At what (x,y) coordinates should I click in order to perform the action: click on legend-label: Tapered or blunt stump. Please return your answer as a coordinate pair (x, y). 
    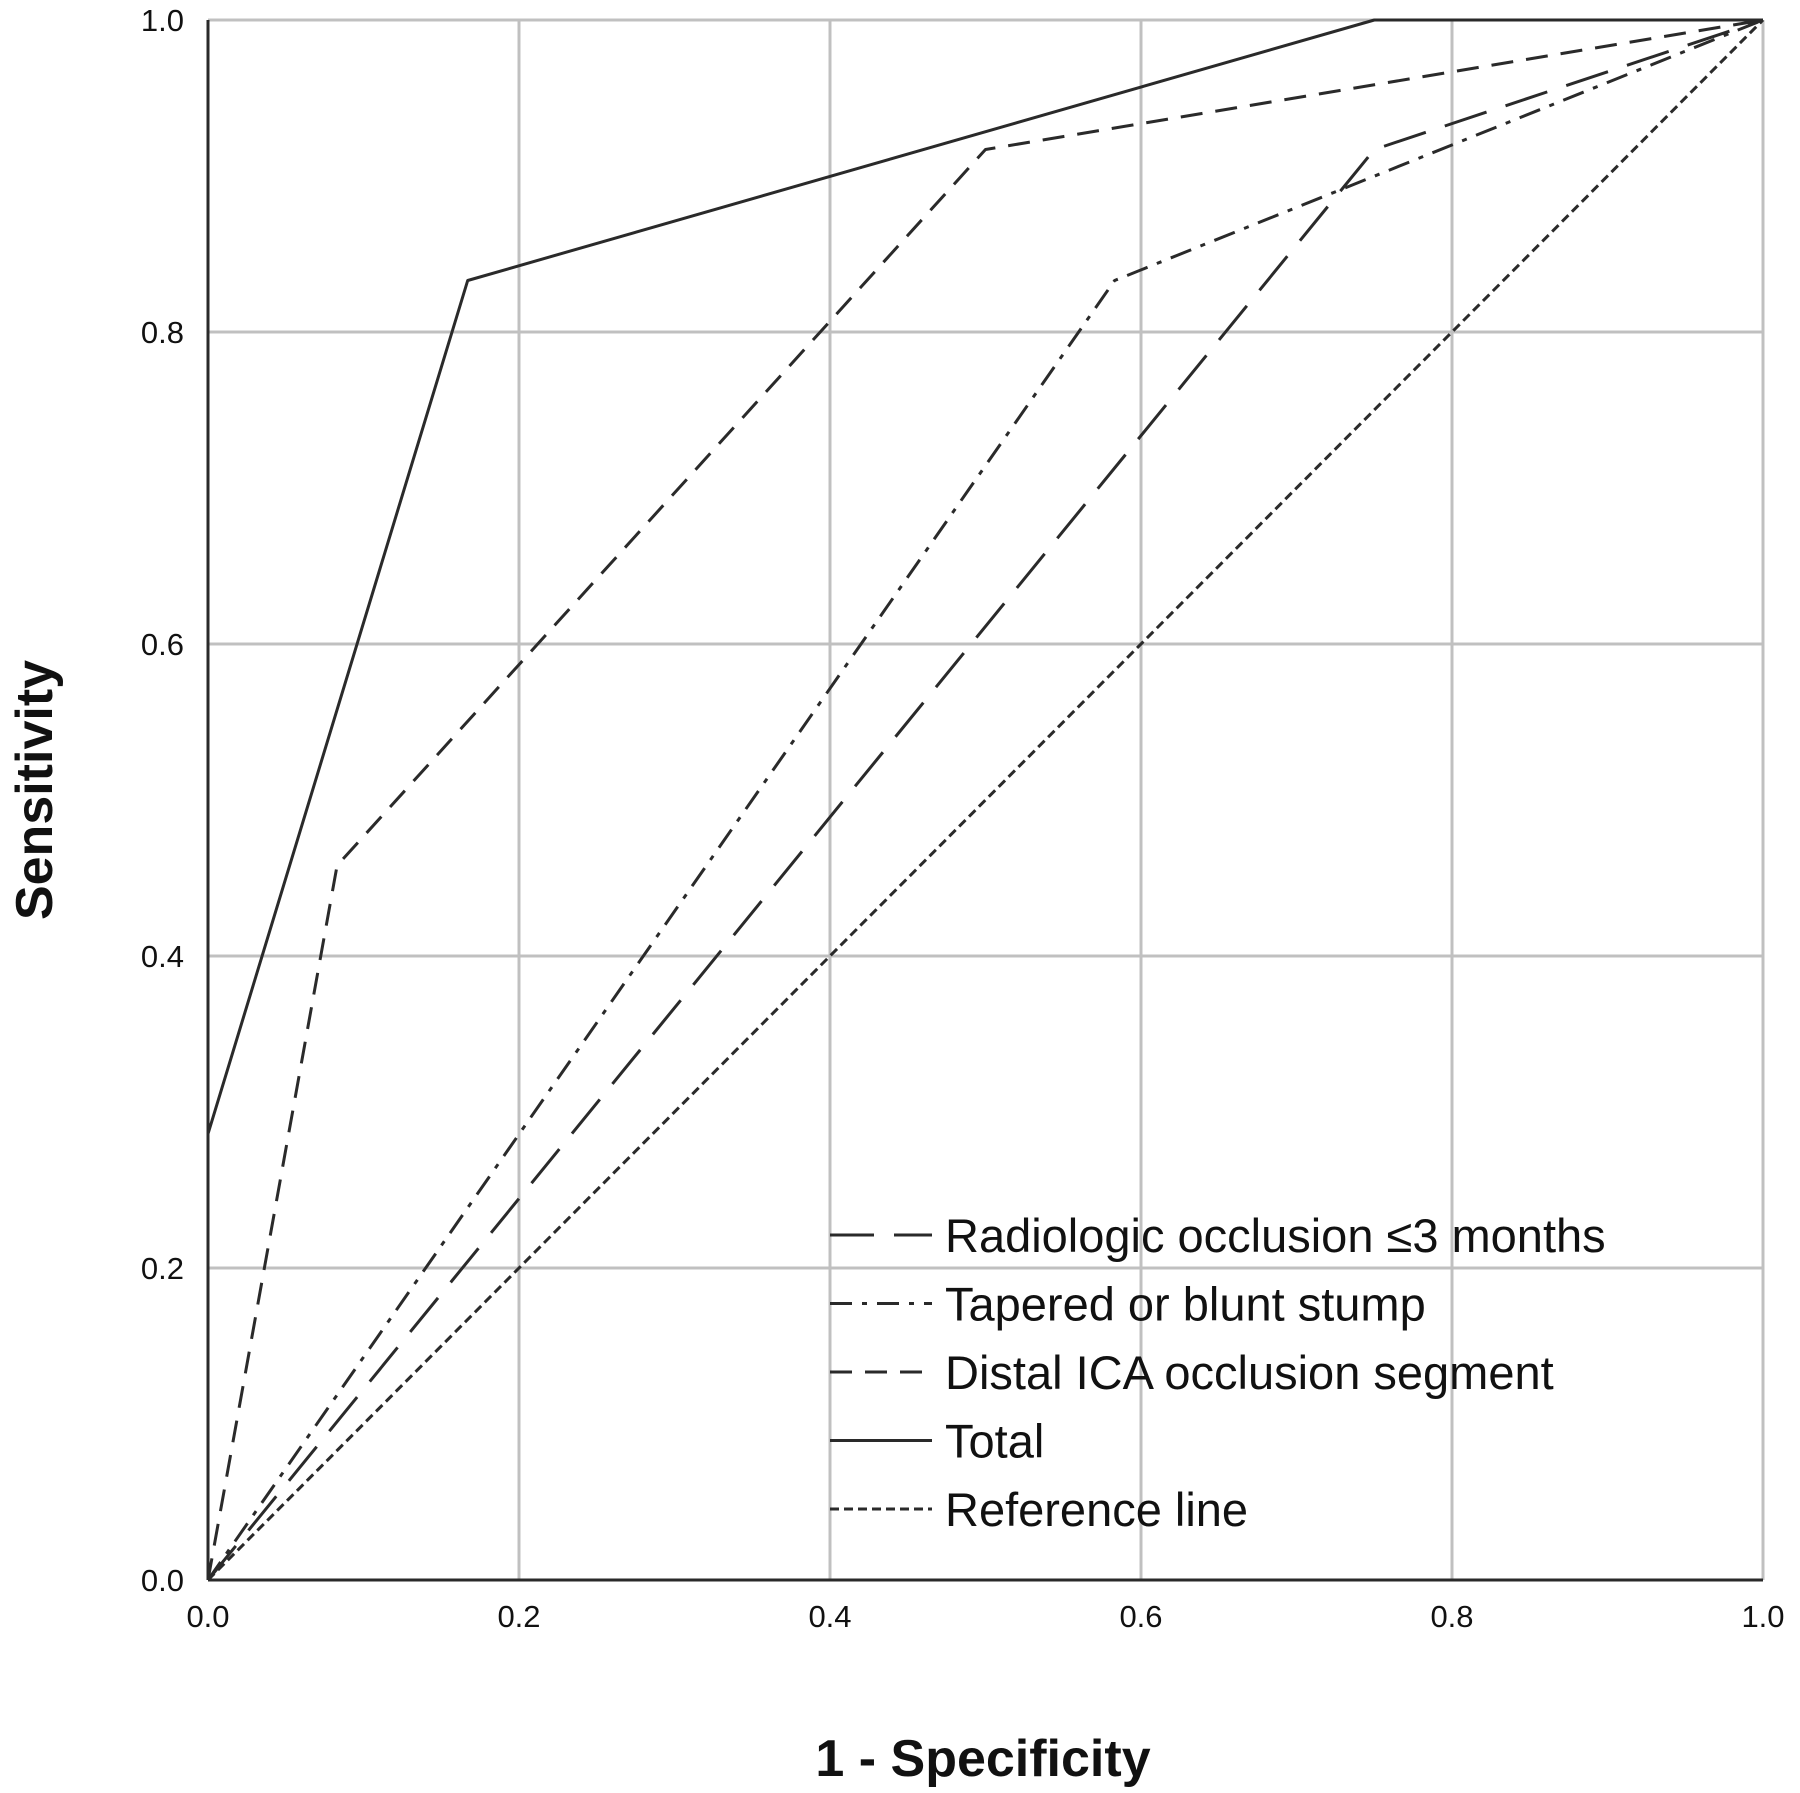
    Looking at the image, I should click on (1185, 1304).